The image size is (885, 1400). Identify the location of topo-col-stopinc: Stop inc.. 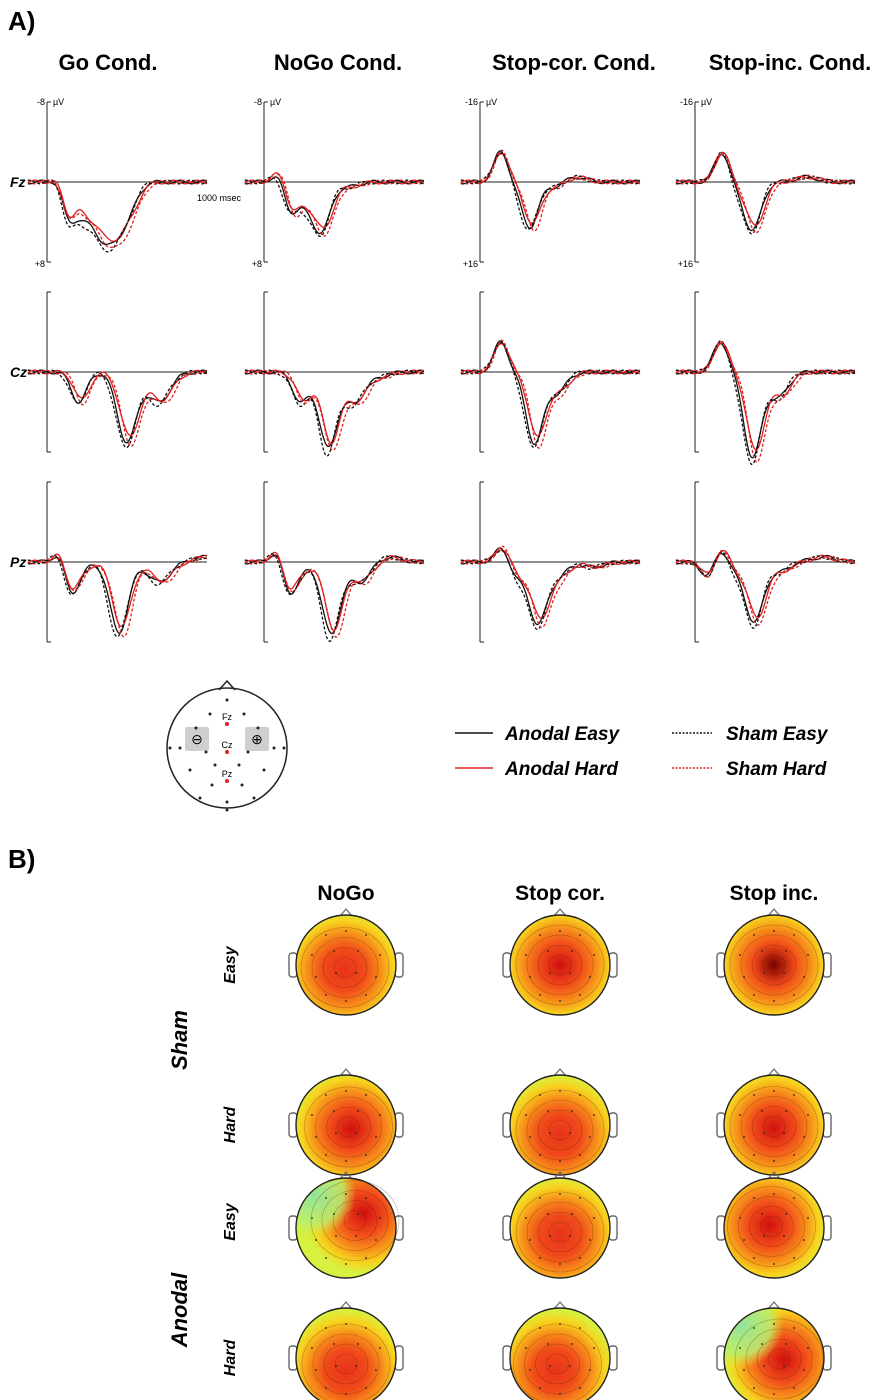
(774, 893).